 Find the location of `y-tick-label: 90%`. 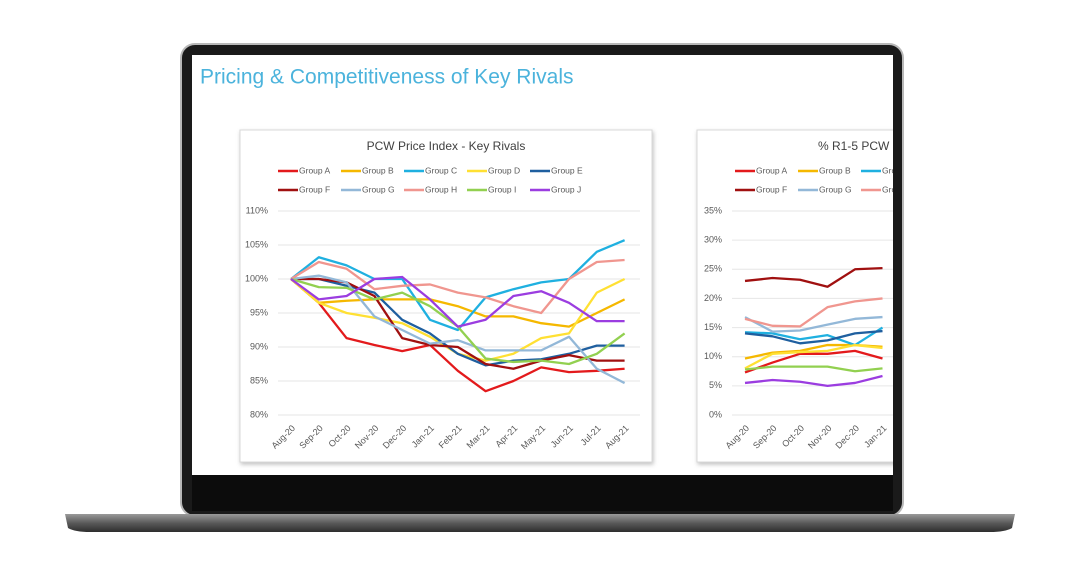

y-tick-label: 90% is located at coordinates (259, 346).